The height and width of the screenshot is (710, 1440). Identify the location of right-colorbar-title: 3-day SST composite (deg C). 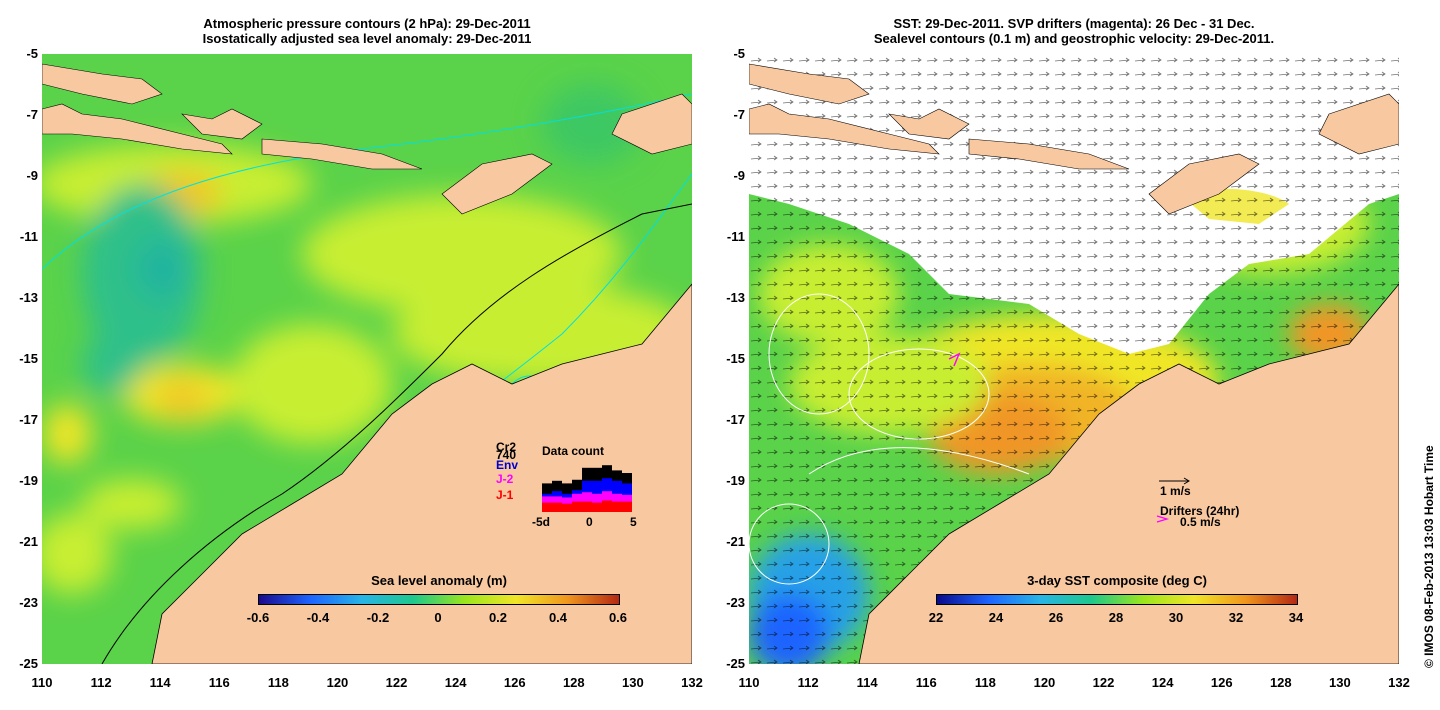
(1117, 580).